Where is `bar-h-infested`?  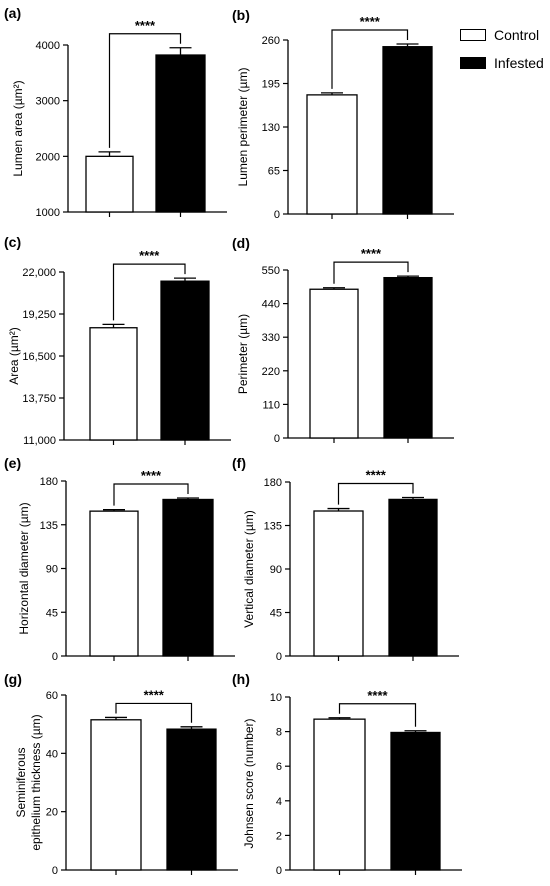
bar-h-infested is located at coordinates (415, 801).